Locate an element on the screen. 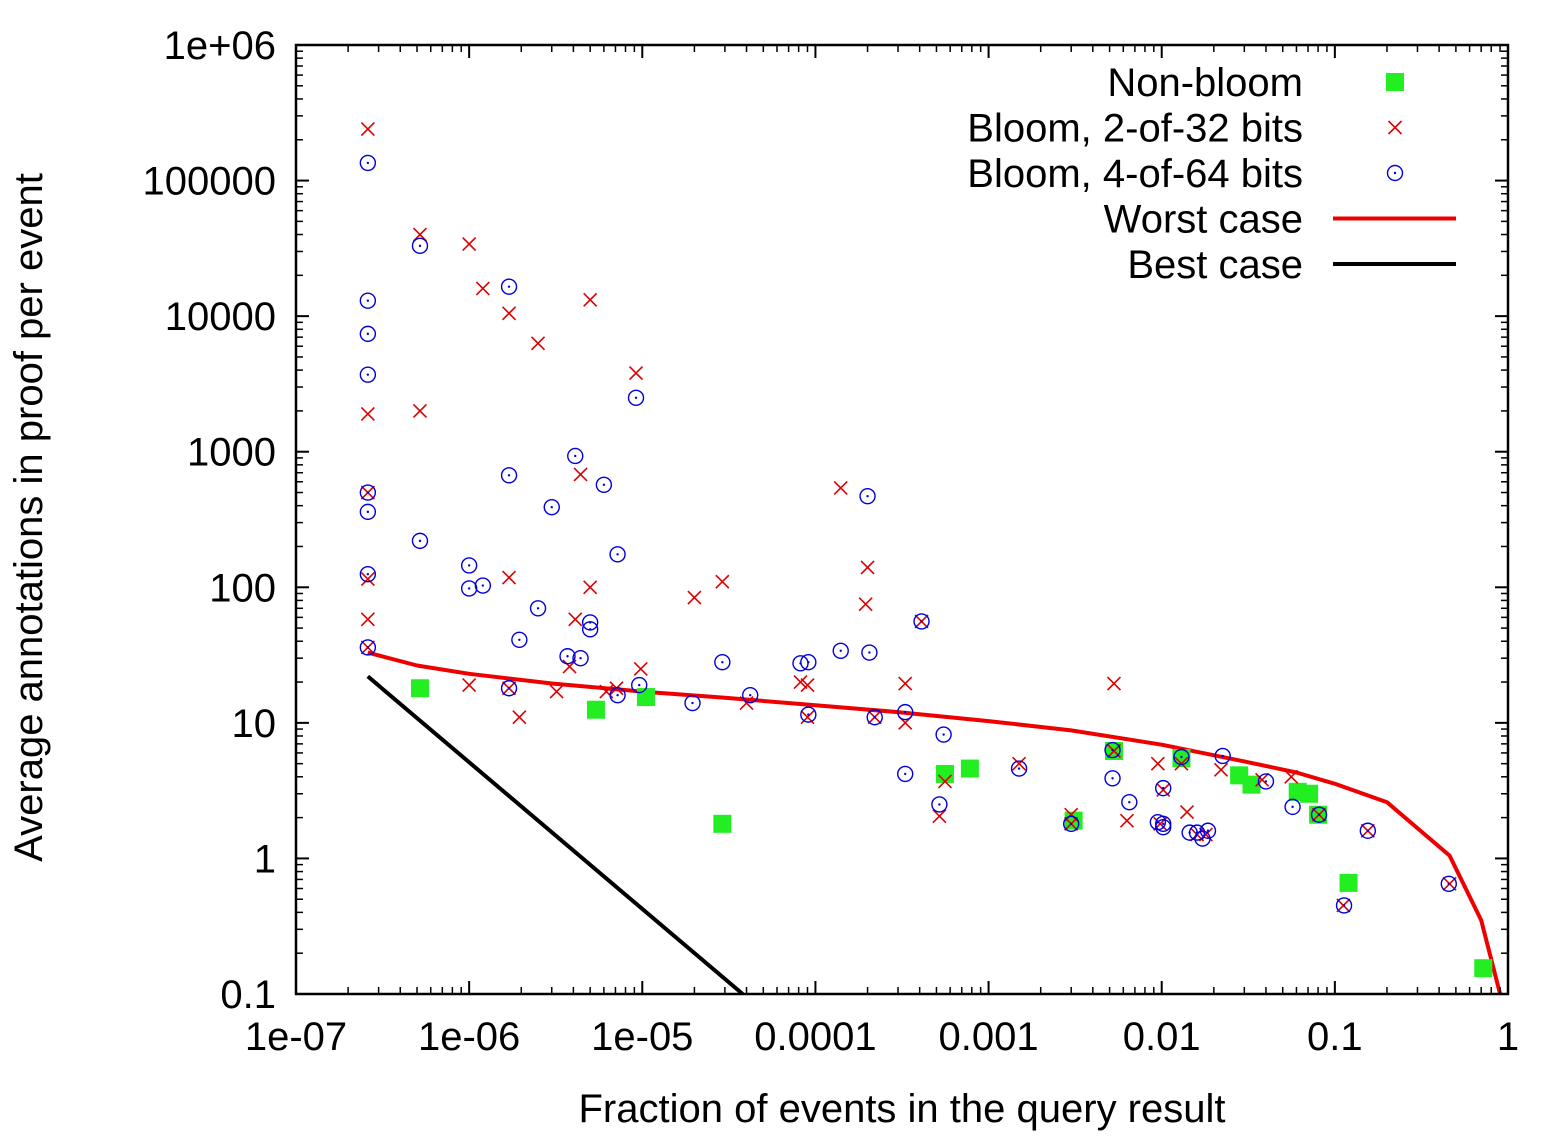 The image size is (1545, 1144). x-tick-label: 0.001 is located at coordinates (989, 1037).